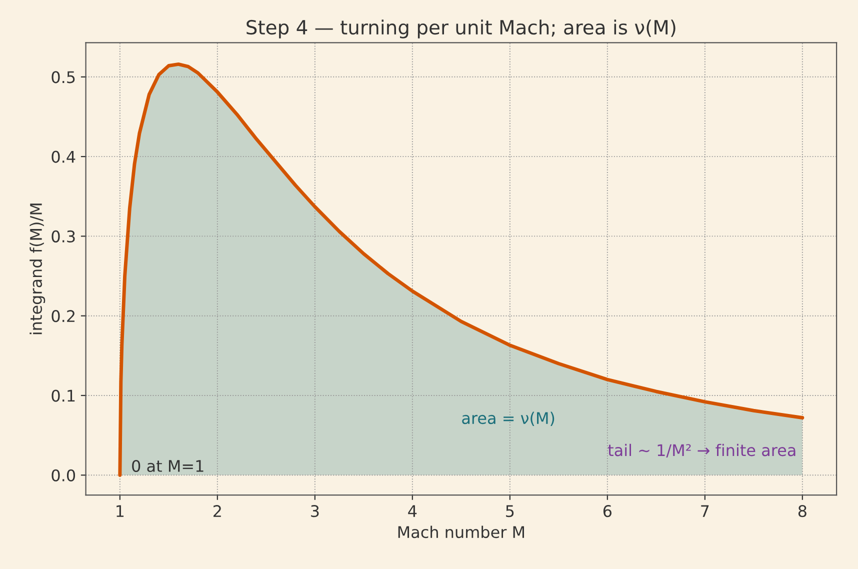 This screenshot has width=858, height=569. I want to click on y-tick-label: 0.3, so click(63, 236).